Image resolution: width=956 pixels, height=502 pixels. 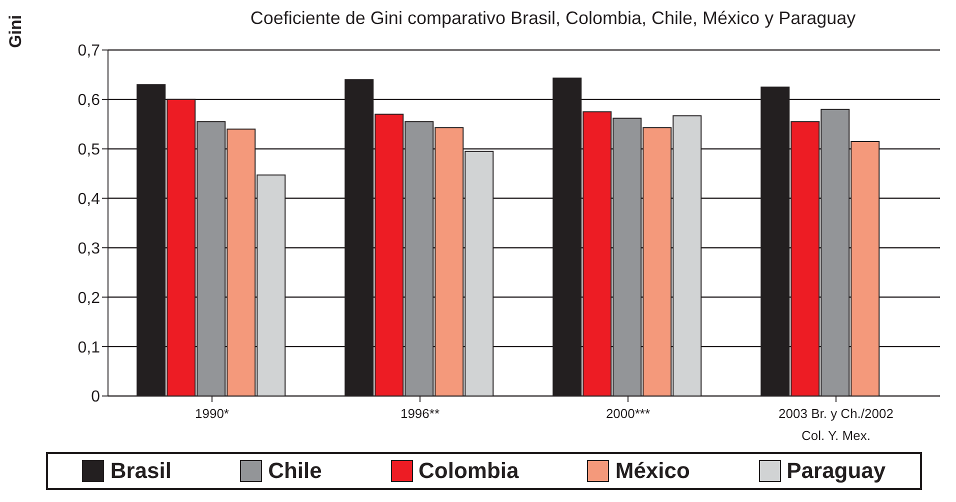 I want to click on y-tick-label: 0,5, so click(x=89, y=150).